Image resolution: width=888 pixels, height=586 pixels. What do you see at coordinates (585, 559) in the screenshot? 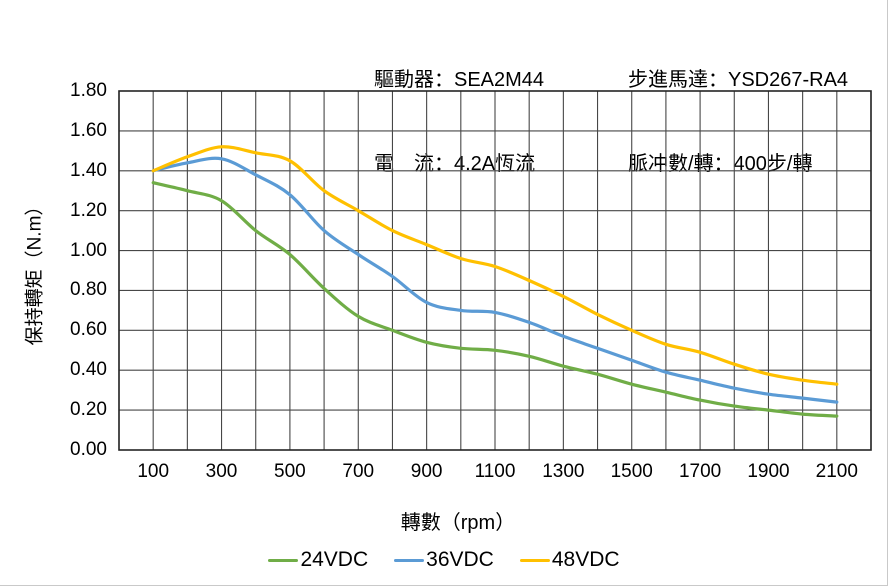
I see `legend-label: 48VDC` at bounding box center [585, 559].